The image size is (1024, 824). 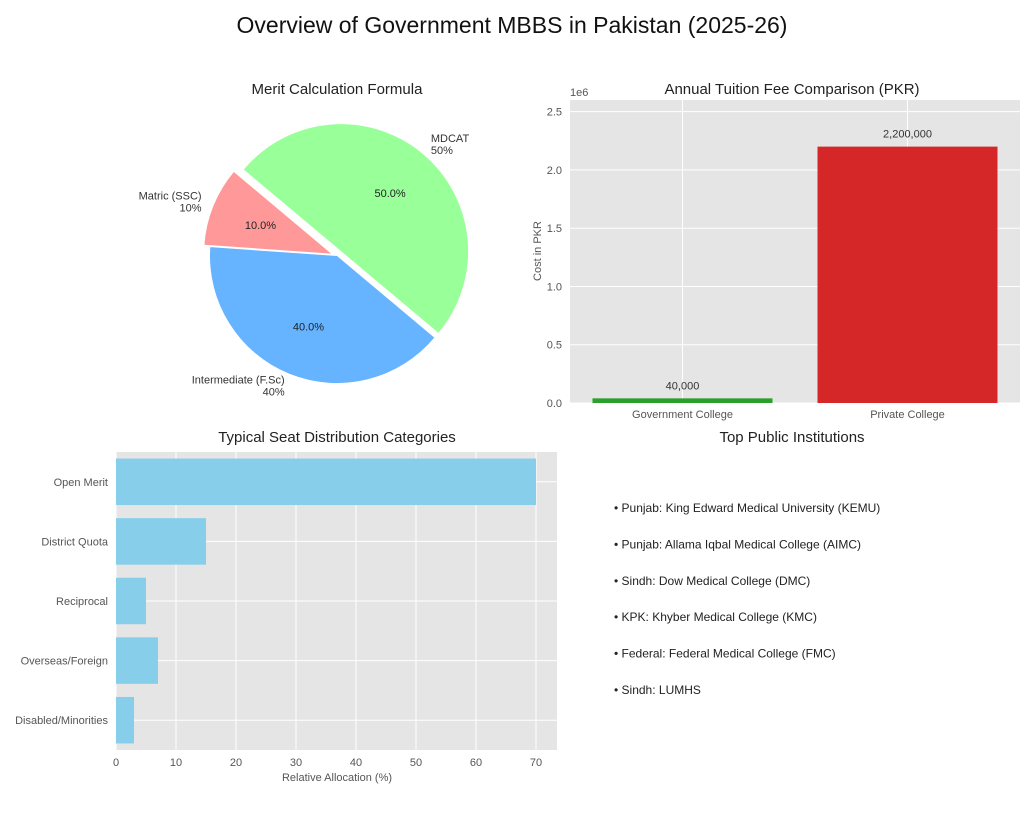 What do you see at coordinates (274, 393) in the screenshot?
I see `pie-label-percent: 40%` at bounding box center [274, 393].